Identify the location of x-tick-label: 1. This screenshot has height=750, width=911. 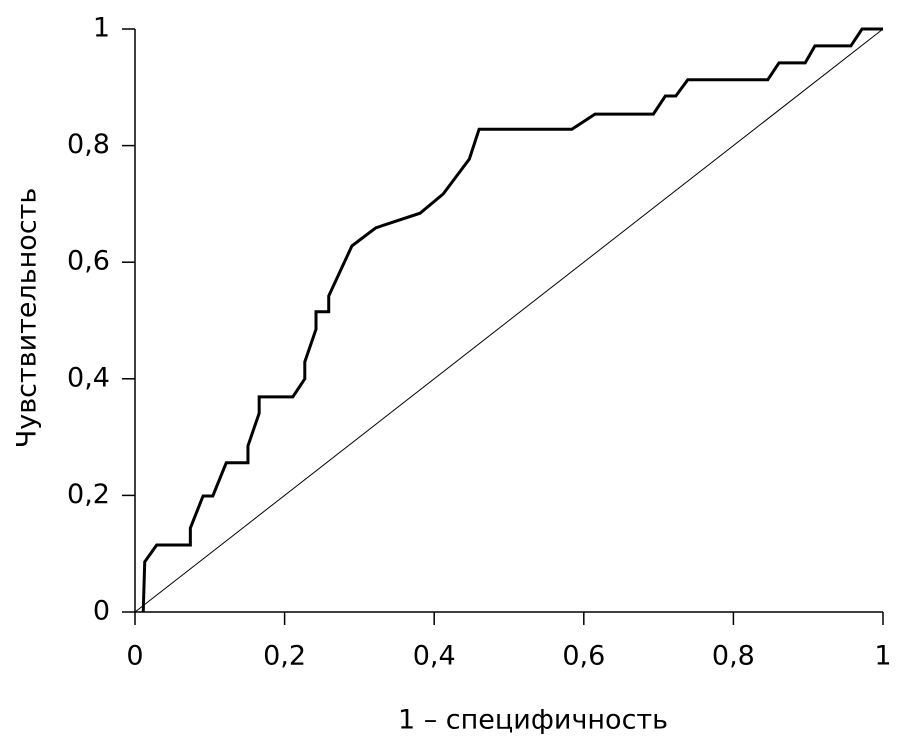
(882, 656).